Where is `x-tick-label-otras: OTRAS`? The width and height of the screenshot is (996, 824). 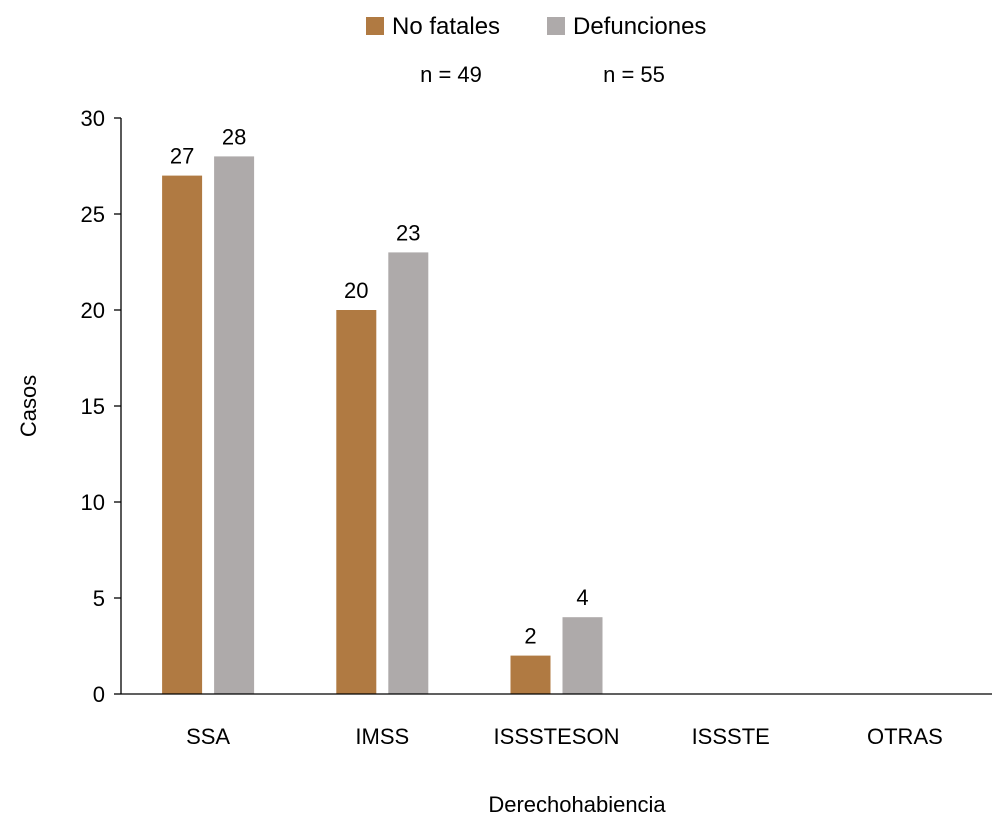 x-tick-label-otras: OTRAS is located at coordinates (905, 736).